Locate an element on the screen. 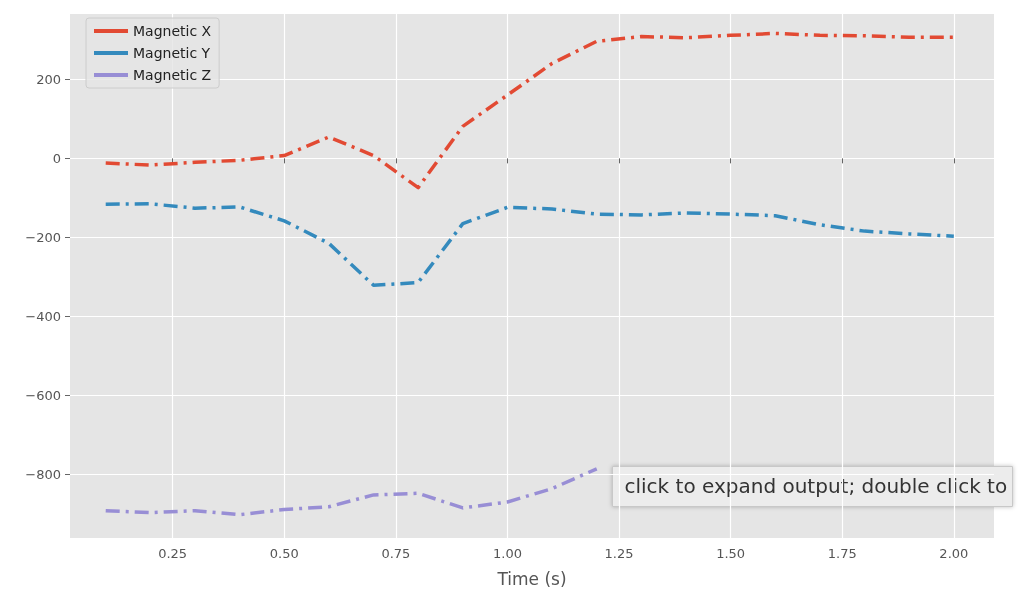 The height and width of the screenshot is (600, 1036). legend-label: Magnetic Y is located at coordinates (172, 53).